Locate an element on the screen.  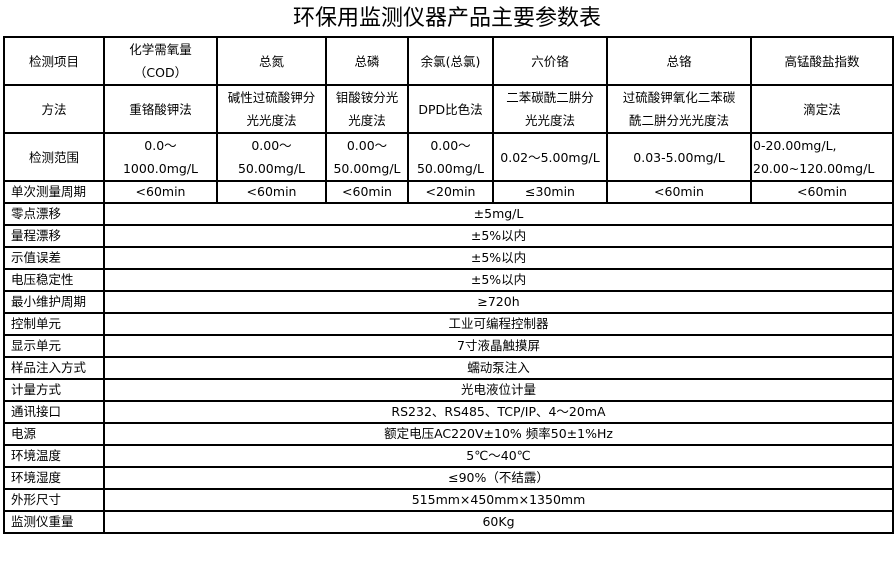
range-cell: 0.03-5.00mg/L is located at coordinates (679, 157).